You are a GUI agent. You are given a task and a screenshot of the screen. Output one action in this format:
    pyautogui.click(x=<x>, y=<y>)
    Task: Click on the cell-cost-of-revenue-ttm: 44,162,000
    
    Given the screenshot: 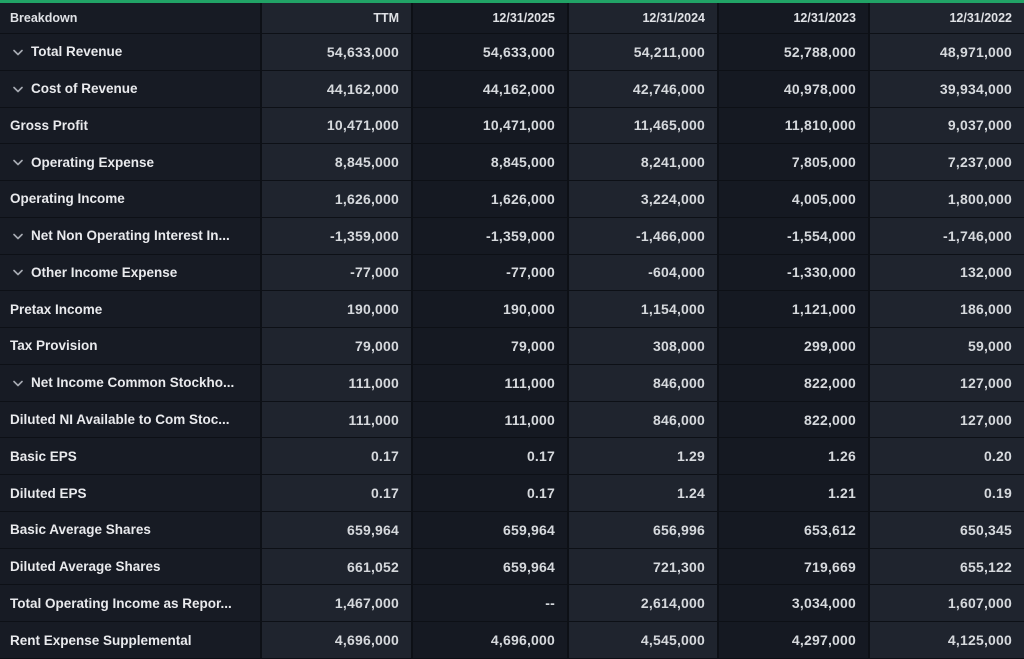 What is the action you would take?
    pyautogui.click(x=337, y=89)
    